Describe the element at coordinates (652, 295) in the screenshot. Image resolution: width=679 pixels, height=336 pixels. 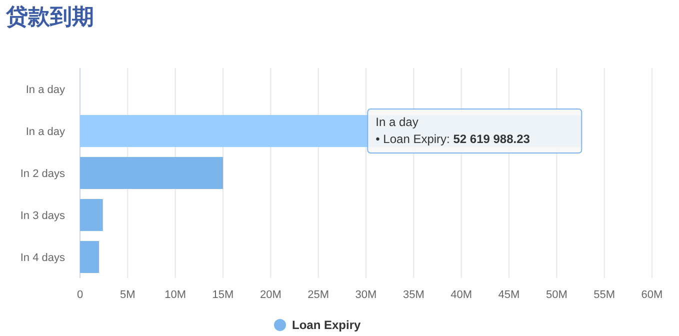
I see `x-tick-label: 60M` at that location.